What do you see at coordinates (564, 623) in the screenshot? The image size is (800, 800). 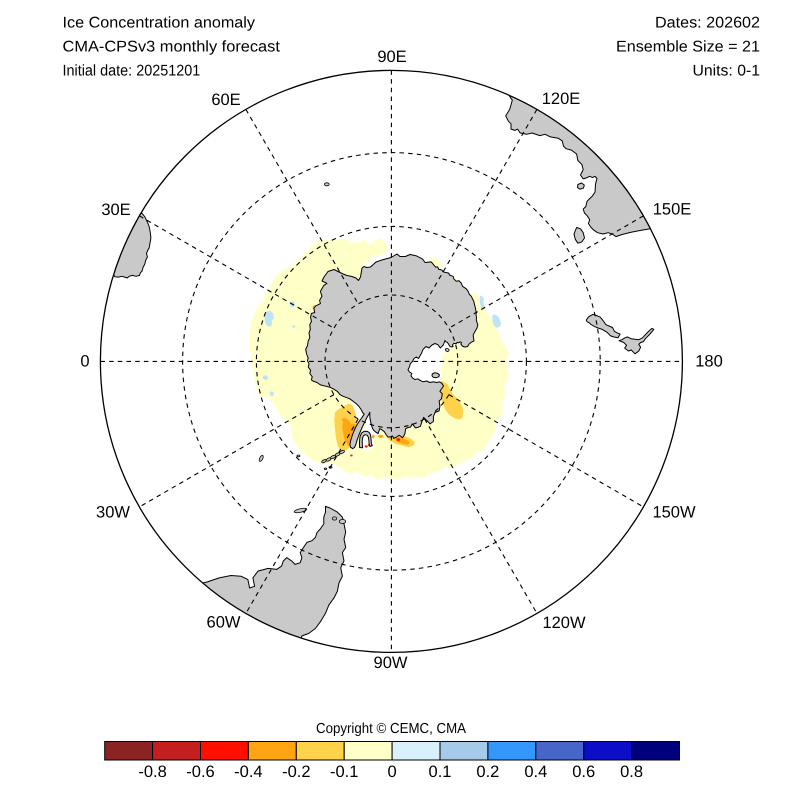 I see `svg-text: 120W` at bounding box center [564, 623].